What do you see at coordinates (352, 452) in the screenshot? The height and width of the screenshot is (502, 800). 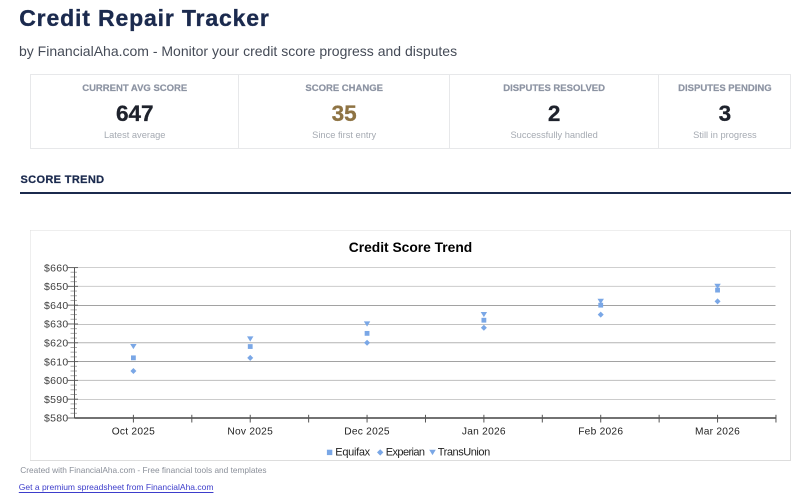 I see `svg-text: Equifax` at bounding box center [352, 452].